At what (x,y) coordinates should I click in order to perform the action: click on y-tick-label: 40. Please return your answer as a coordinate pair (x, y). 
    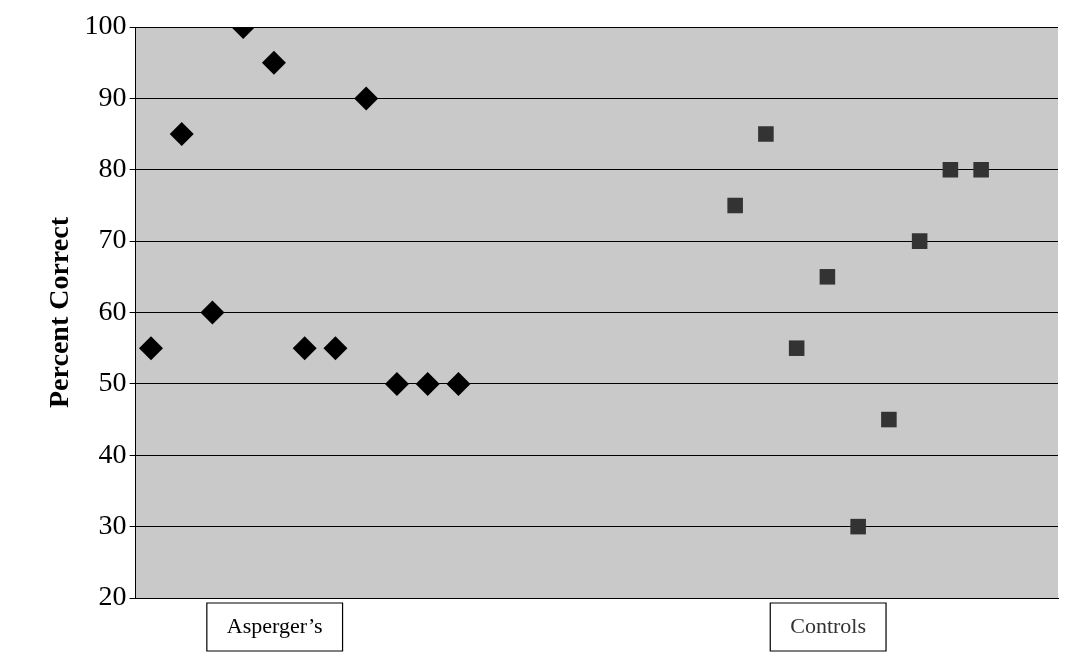
    Looking at the image, I should click on (112, 453).